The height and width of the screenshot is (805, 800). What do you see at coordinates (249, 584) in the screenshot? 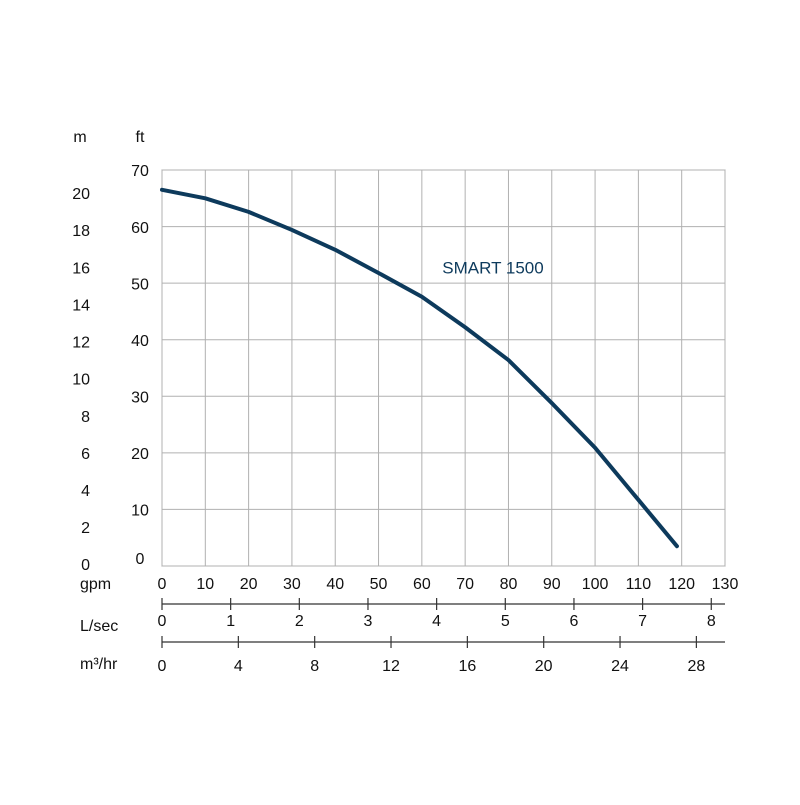
I see `x-tick-label: 20` at bounding box center [249, 584].